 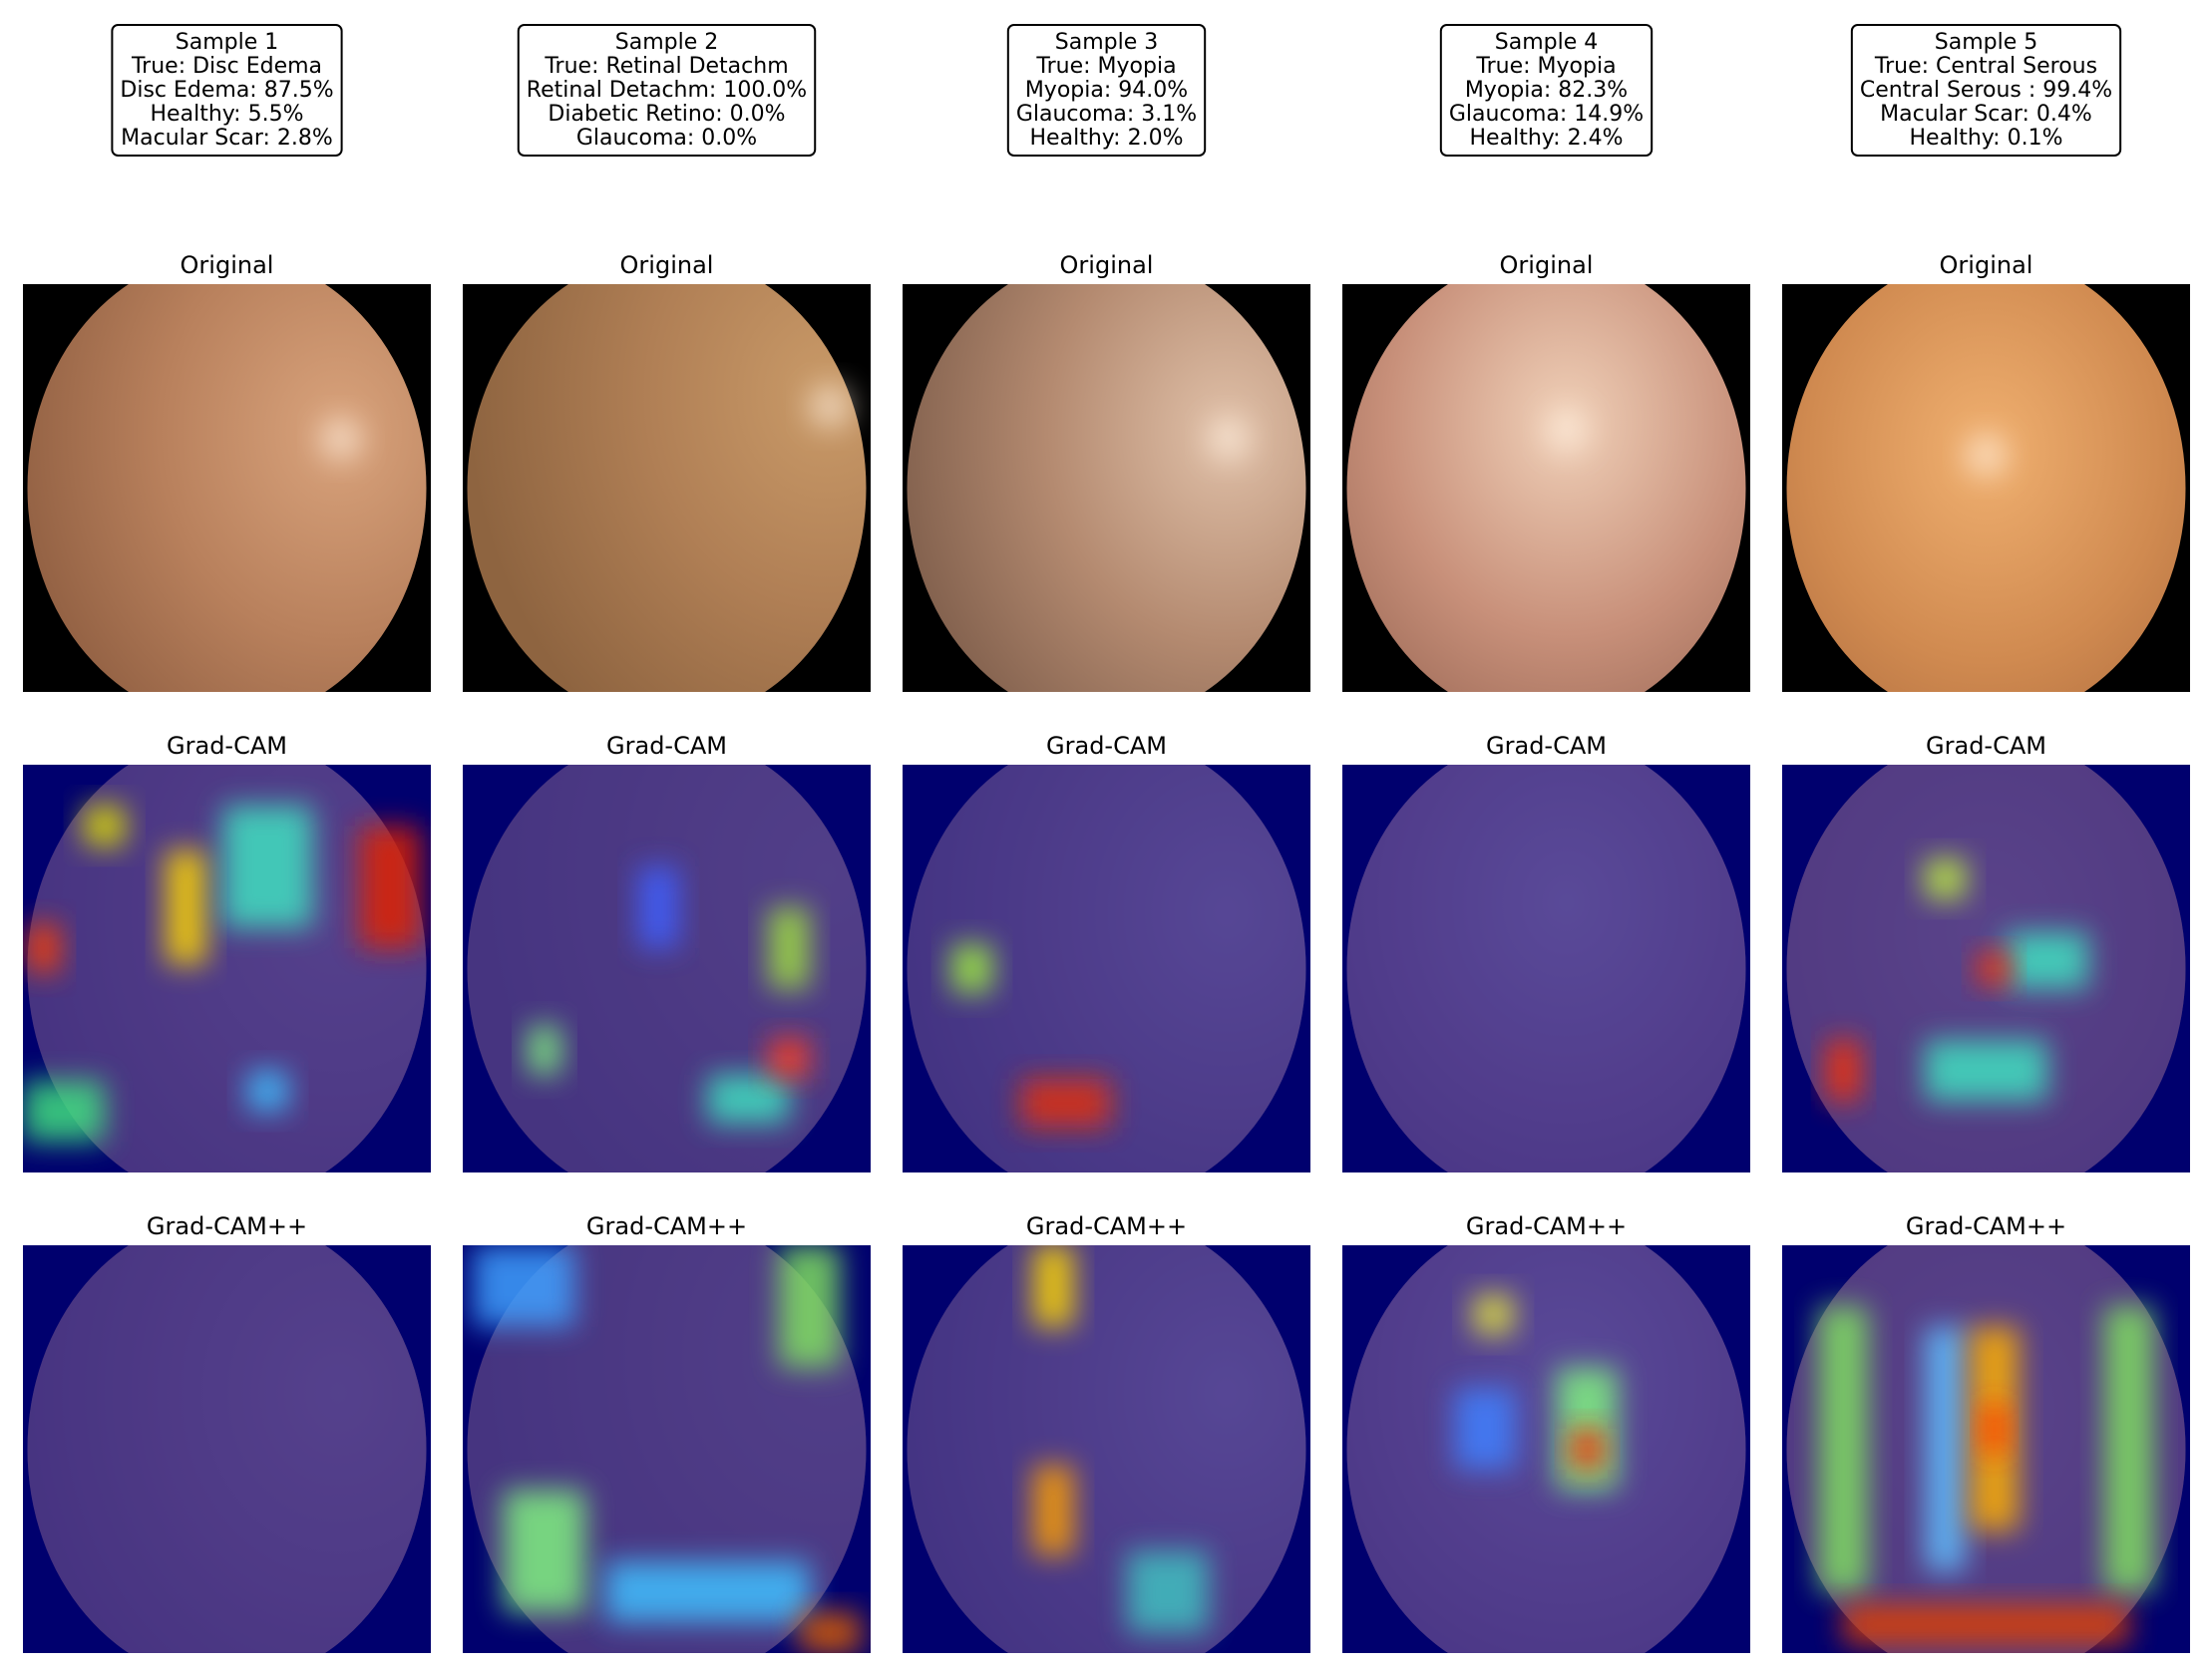 I want to click on box-line: True: Disc Edema, so click(x=226, y=66).